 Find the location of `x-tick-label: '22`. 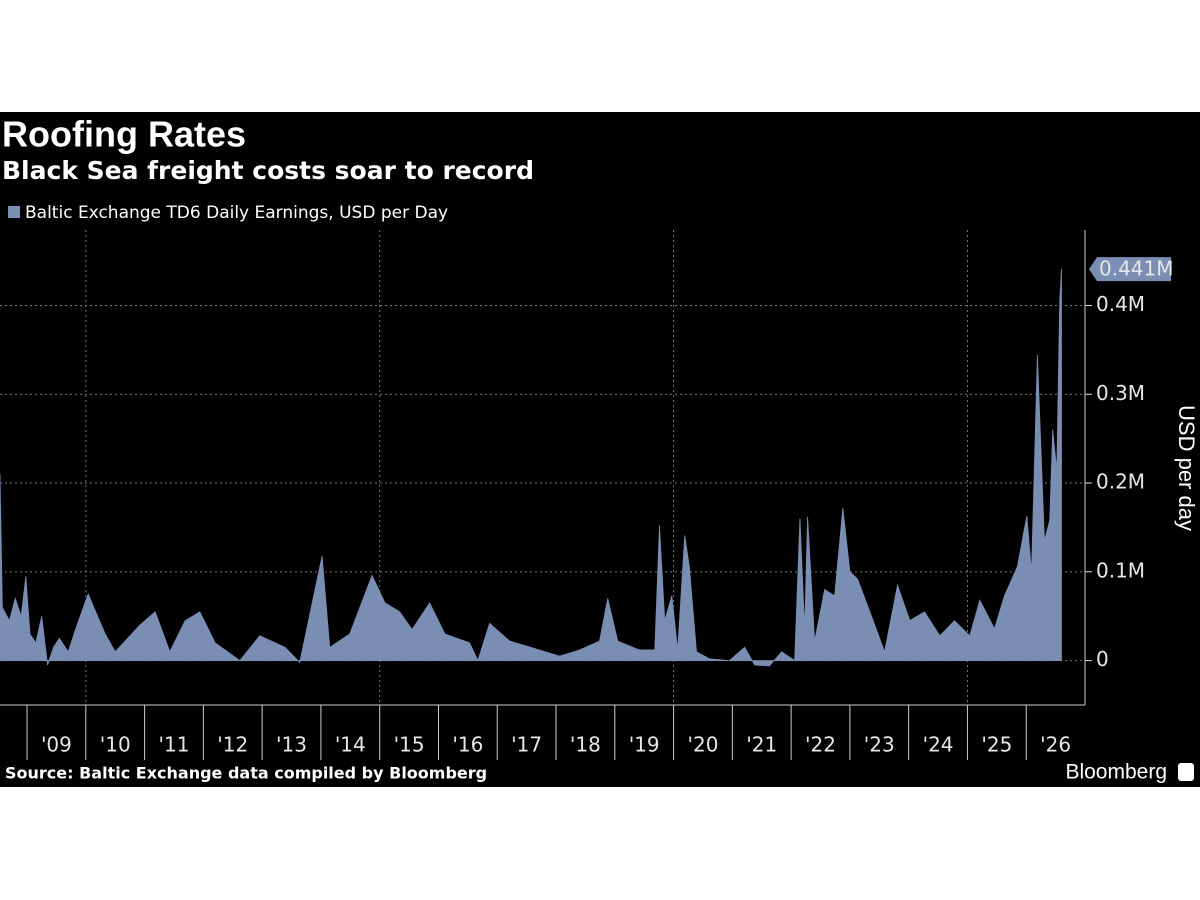

x-tick-label: '22 is located at coordinates (820, 745).